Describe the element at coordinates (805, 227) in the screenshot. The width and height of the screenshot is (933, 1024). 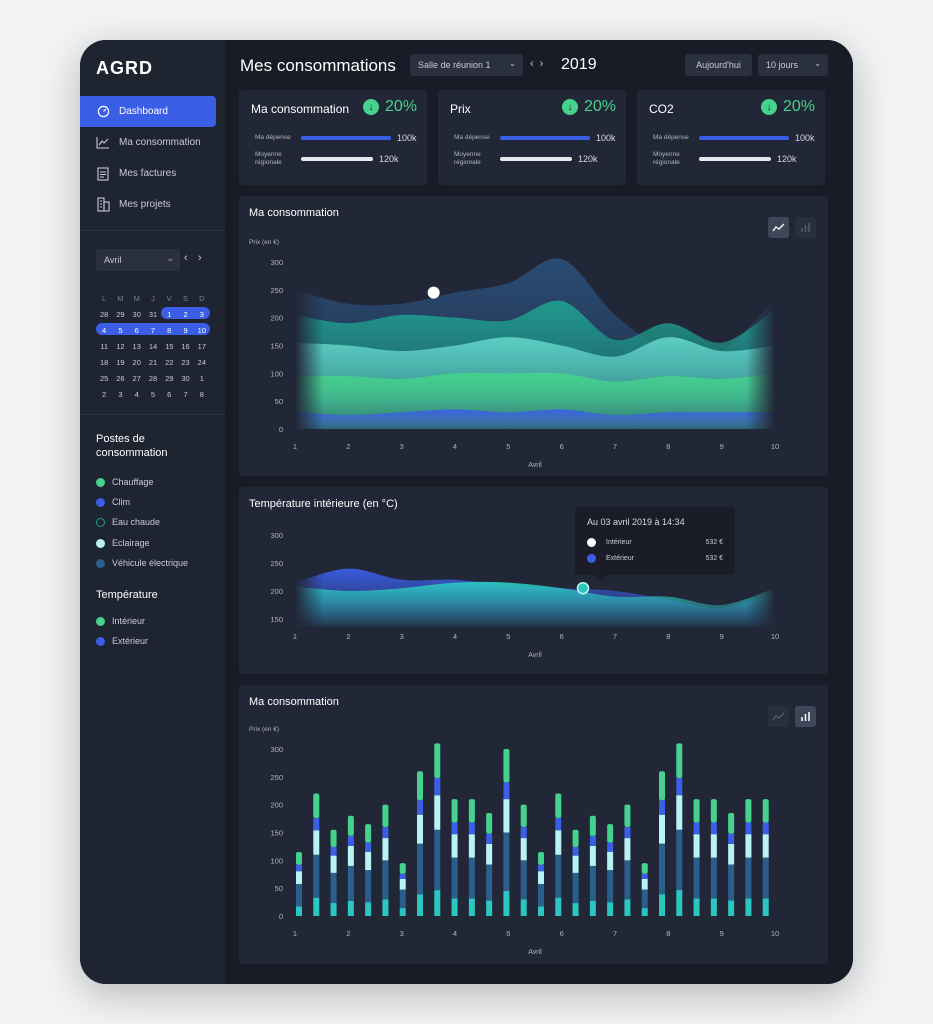
I see `bar-chart-toggle` at that location.